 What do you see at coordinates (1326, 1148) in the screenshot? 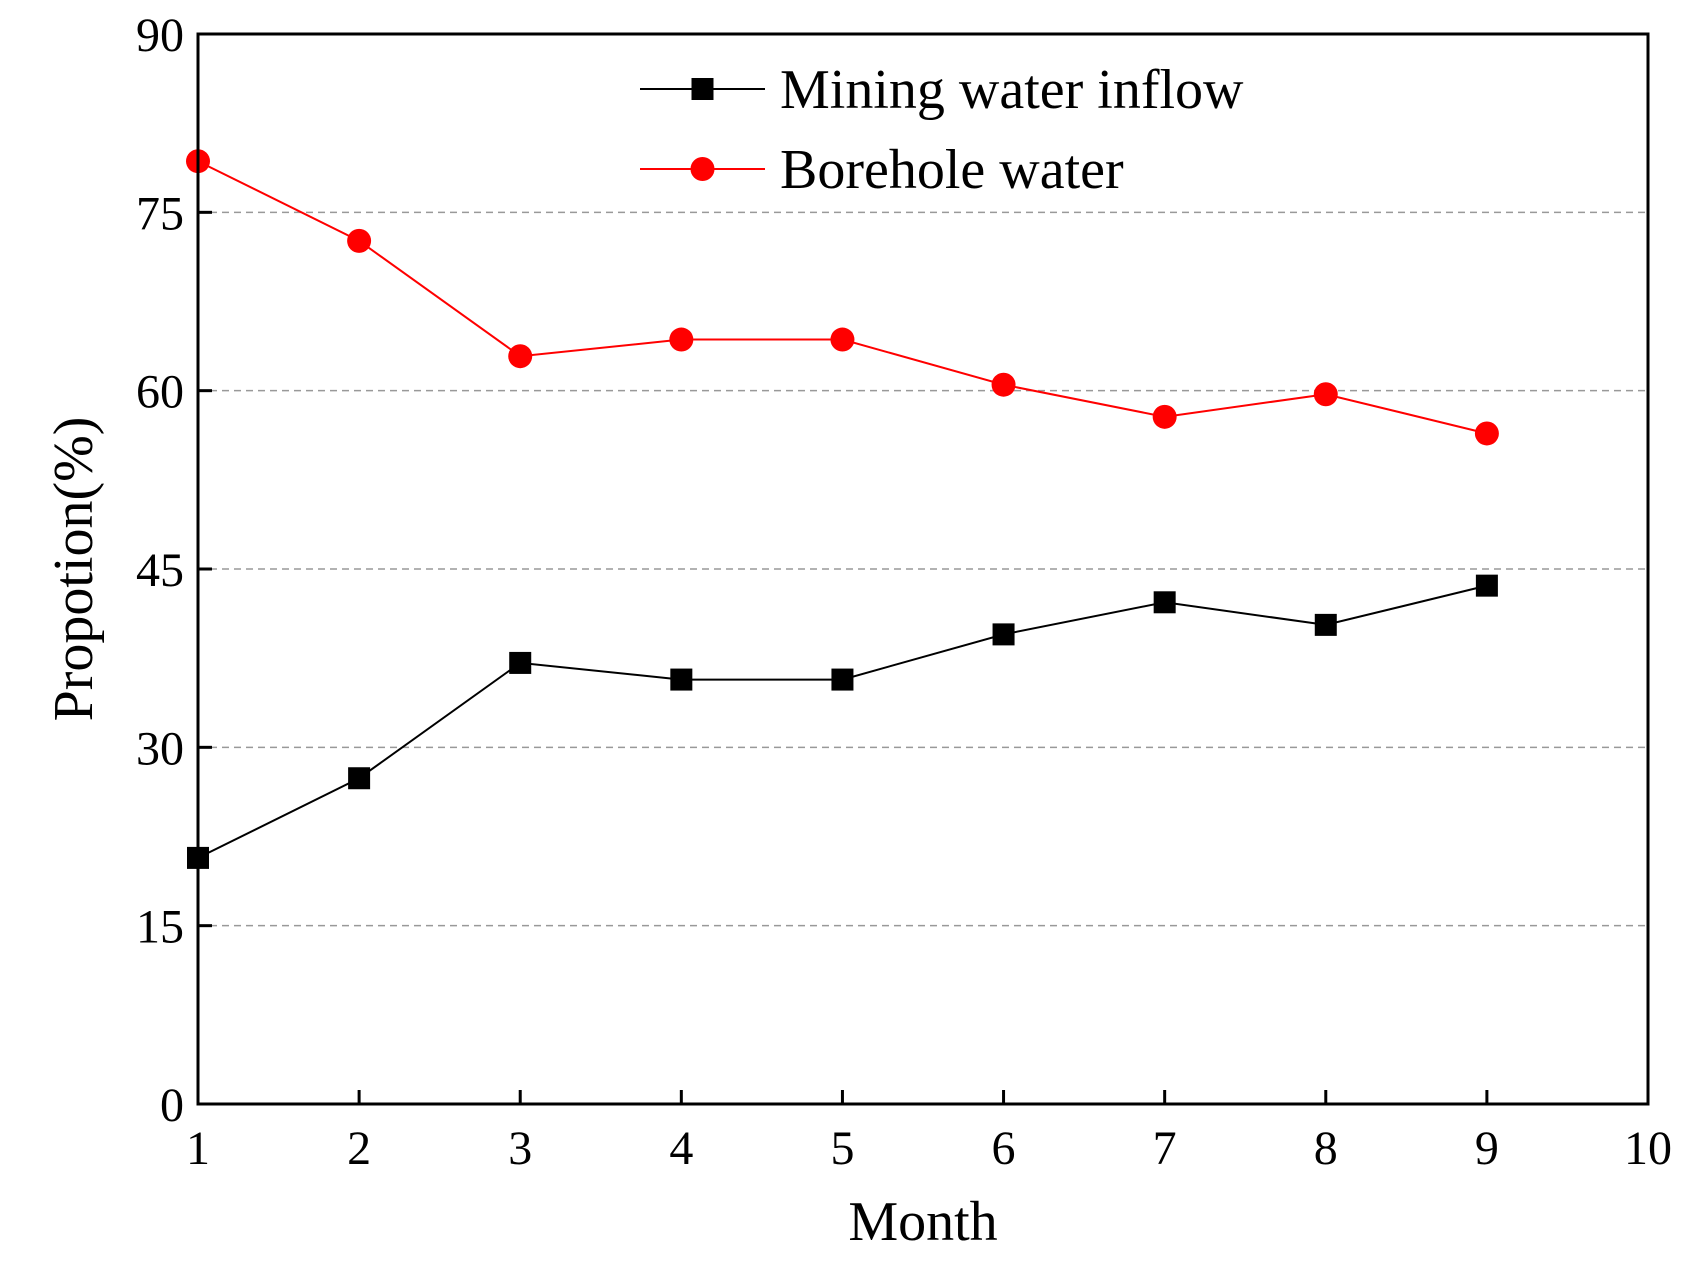
I see `x-tick-label-8: 8` at bounding box center [1326, 1148].